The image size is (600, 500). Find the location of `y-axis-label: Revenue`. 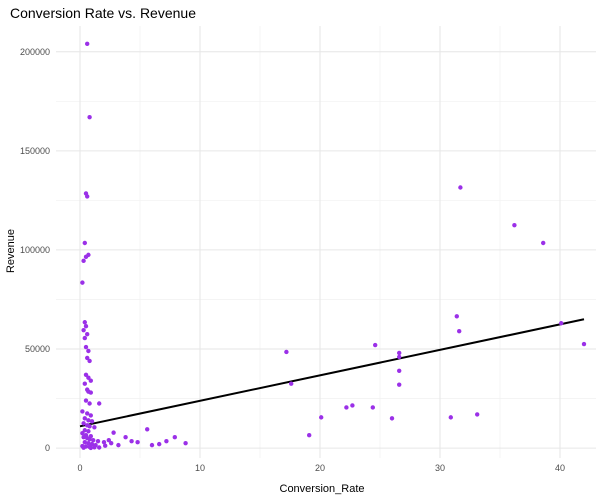

y-axis-label: Revenue is located at coordinates (11, 251).